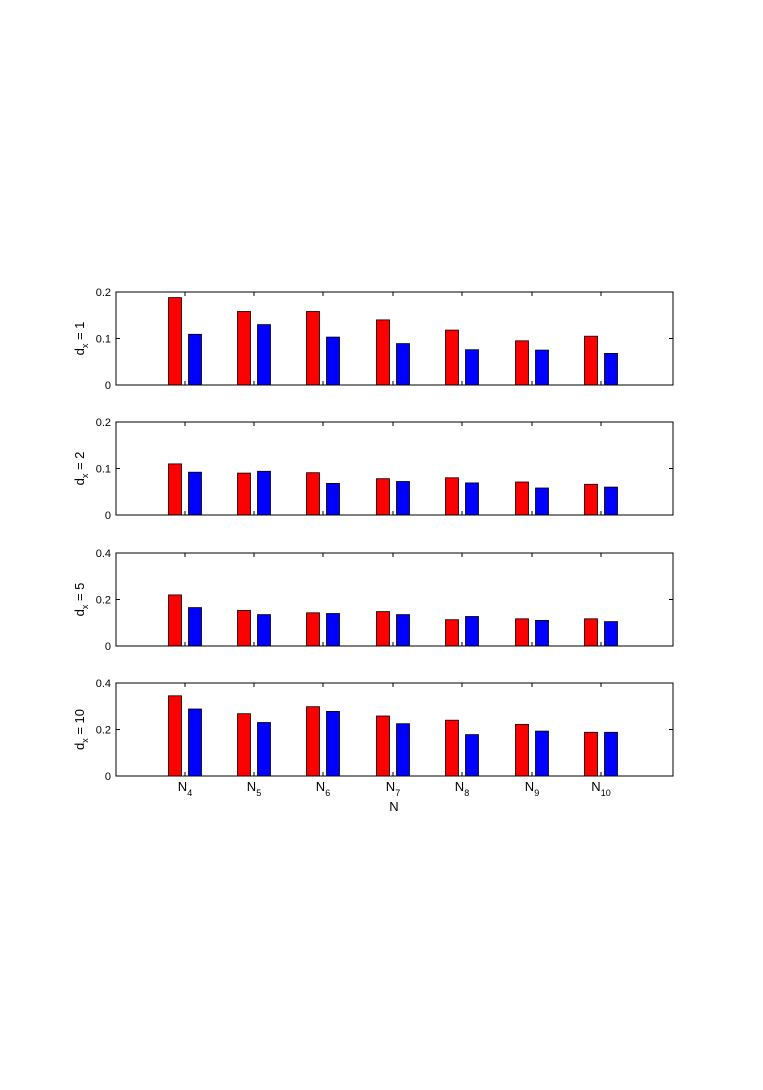 Image resolution: width=763 pixels, height=1090 pixels. What do you see at coordinates (393, 806) in the screenshot?
I see `x-axis-label: N` at bounding box center [393, 806].